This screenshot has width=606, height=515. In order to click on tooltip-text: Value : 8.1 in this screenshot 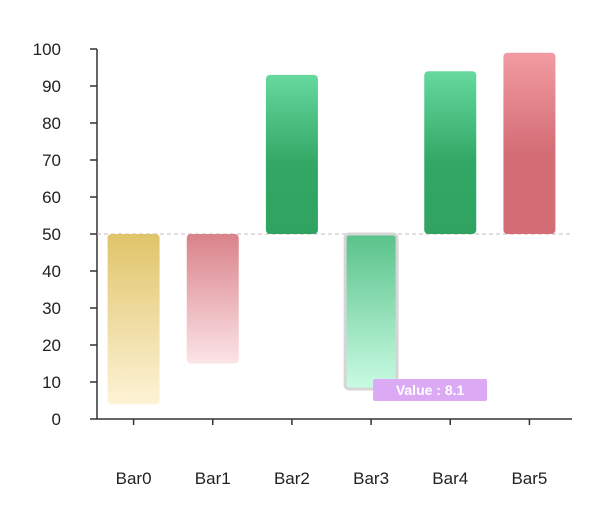, I will do `click(430, 390)`.